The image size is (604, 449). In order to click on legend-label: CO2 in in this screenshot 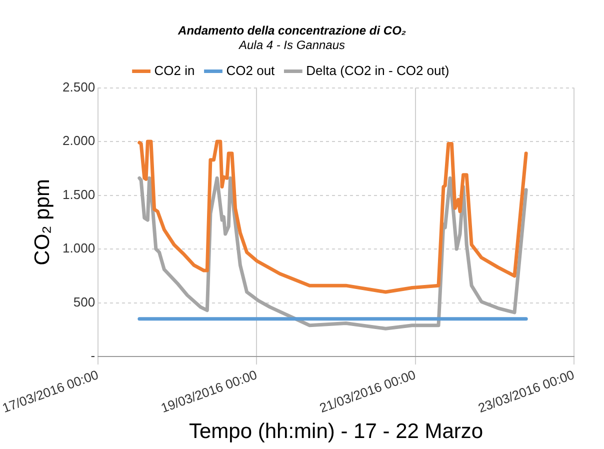, I will do `click(174, 70)`.